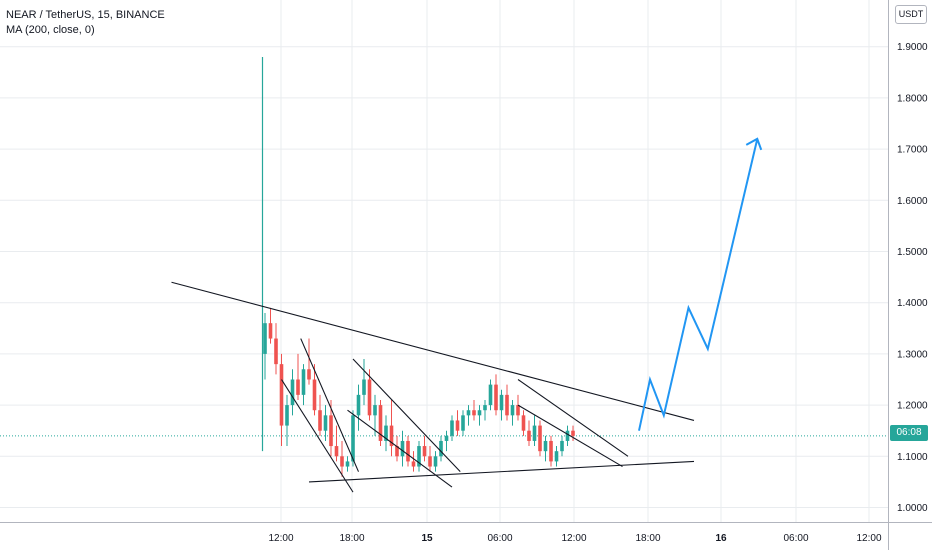 The height and width of the screenshot is (550, 932). Describe the element at coordinates (909, 433) in the screenshot. I see `current-price-badge: 06:08` at that location.